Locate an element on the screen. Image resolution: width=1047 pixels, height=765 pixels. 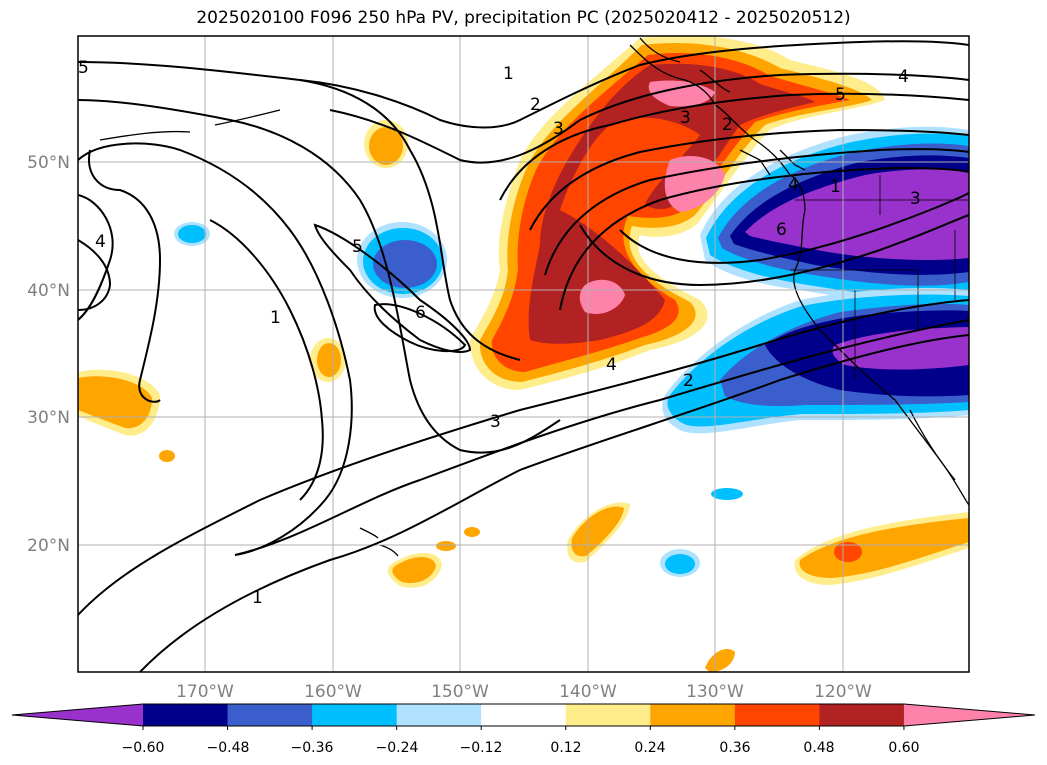
colorbar-tick-label: −0.12 is located at coordinates (481, 748).